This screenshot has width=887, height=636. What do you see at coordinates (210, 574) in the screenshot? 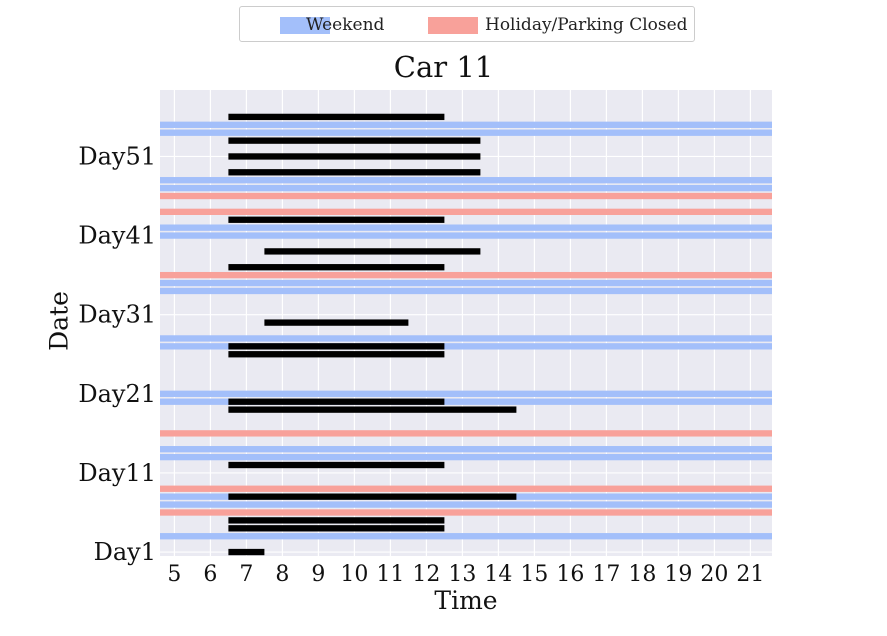
I see `x-tick-label: 6` at bounding box center [210, 574].